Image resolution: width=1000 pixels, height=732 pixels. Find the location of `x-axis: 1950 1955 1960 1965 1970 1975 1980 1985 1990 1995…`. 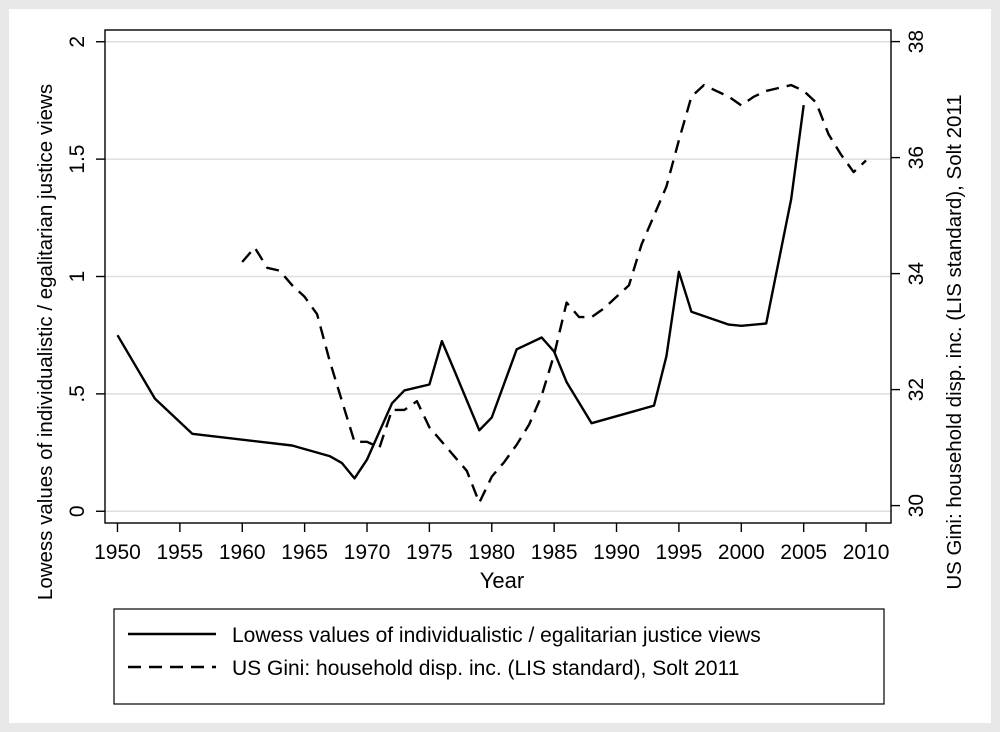

x-axis: 1950 1955 1960 1965 1970 1975 1980 1985 1990 1995… is located at coordinates (491, 543).